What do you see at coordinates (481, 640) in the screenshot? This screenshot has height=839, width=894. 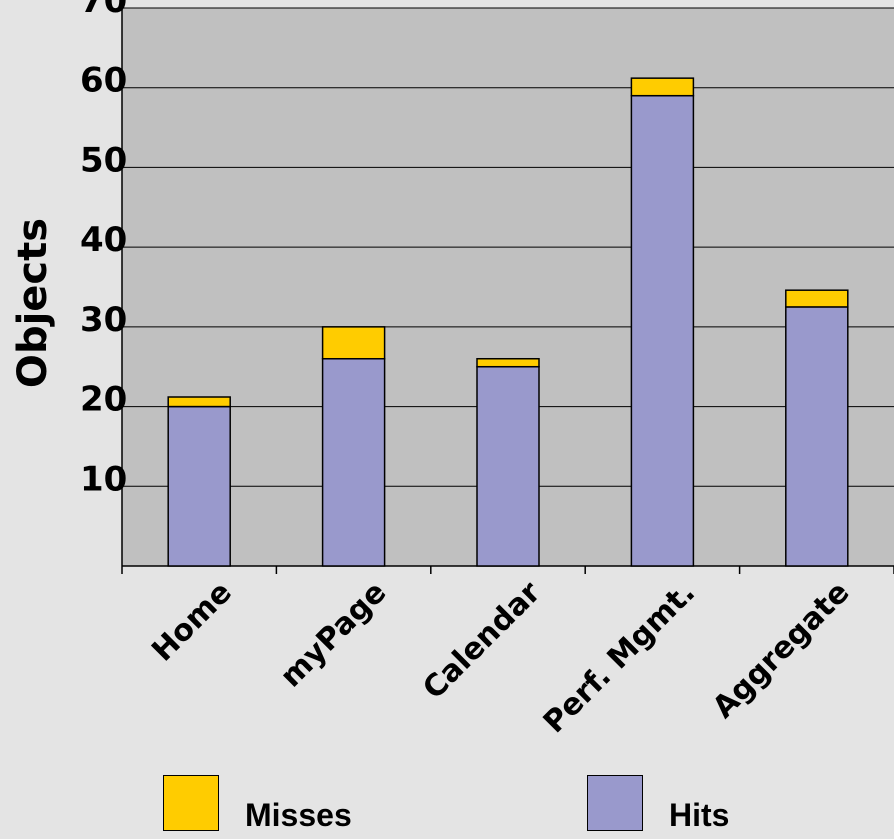 I see `x-tick-label: Calendar` at bounding box center [481, 640].